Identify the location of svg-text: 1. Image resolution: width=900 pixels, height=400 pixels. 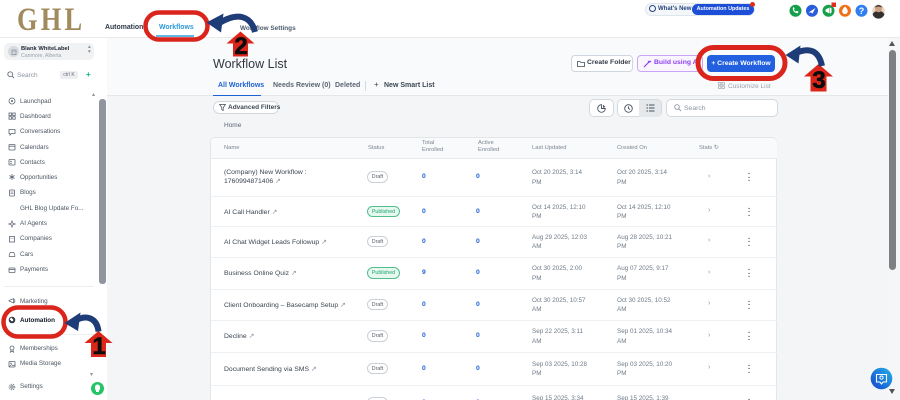
(98, 346).